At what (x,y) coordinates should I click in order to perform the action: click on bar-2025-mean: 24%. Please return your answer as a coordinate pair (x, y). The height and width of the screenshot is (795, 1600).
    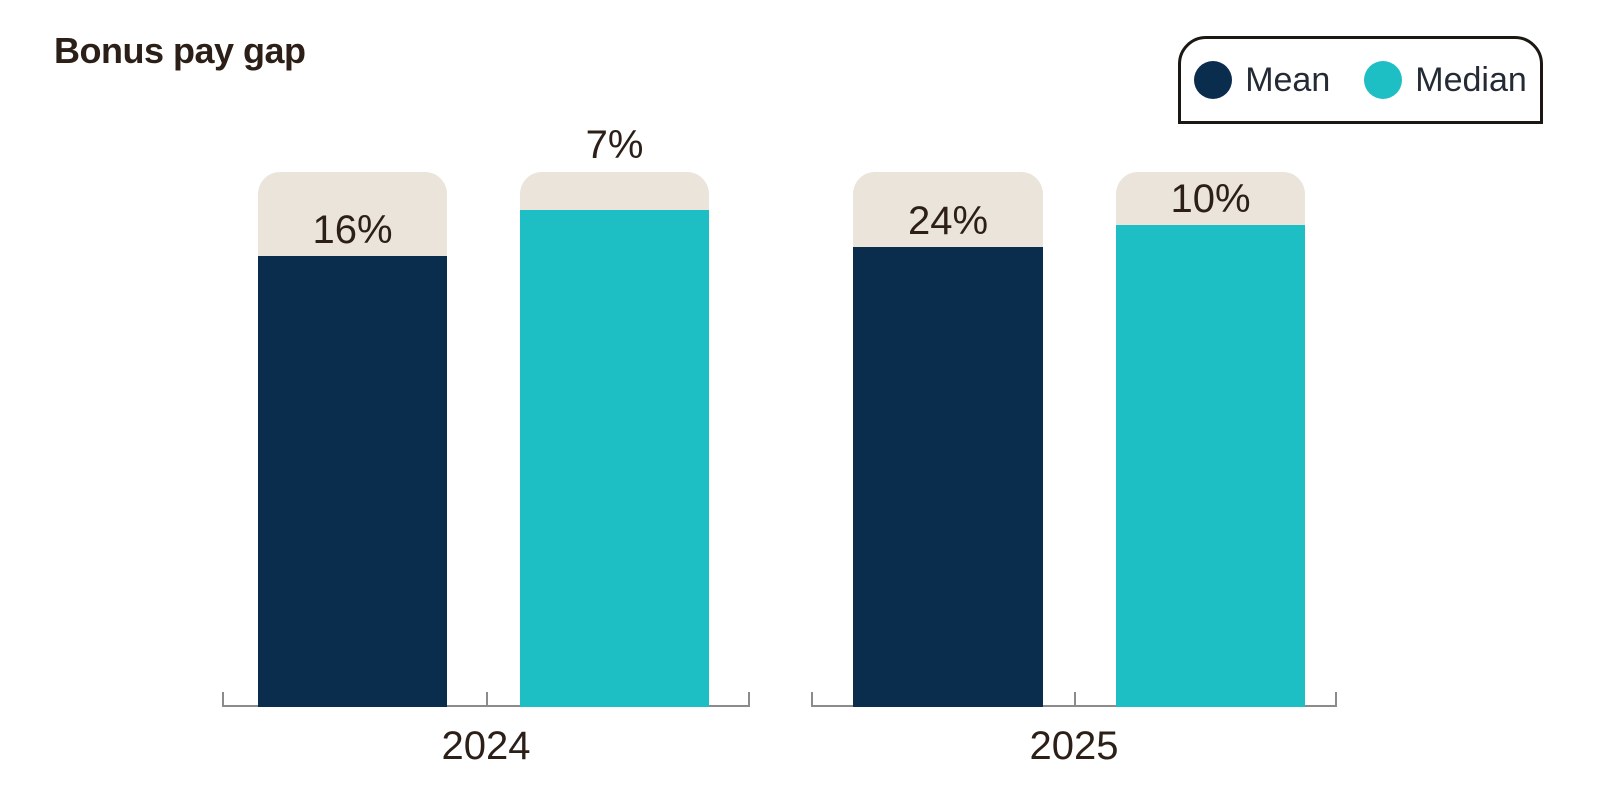
    Looking at the image, I should click on (948, 439).